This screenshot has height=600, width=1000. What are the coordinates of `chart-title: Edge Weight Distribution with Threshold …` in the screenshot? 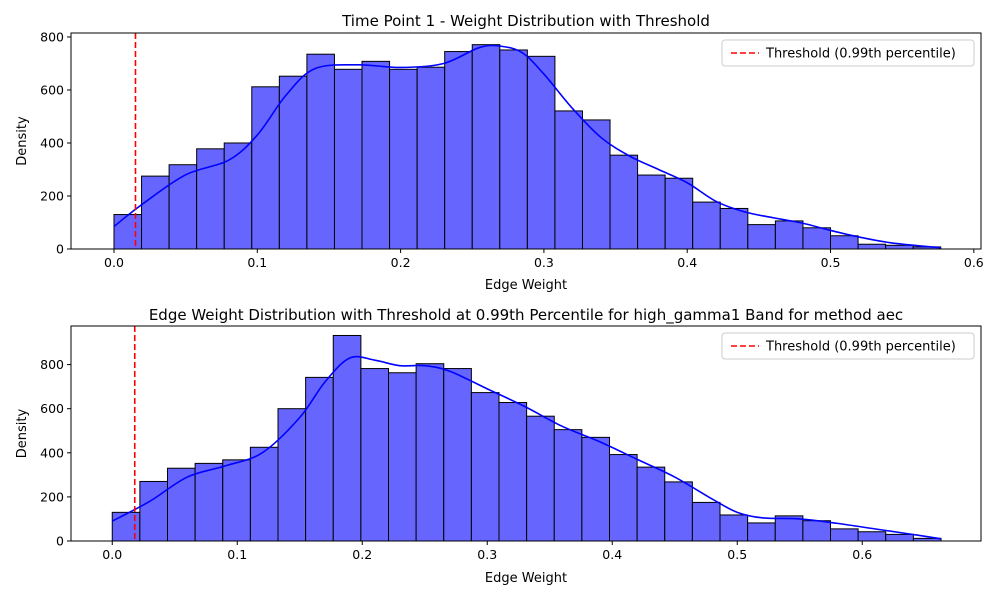 It's located at (526, 315).